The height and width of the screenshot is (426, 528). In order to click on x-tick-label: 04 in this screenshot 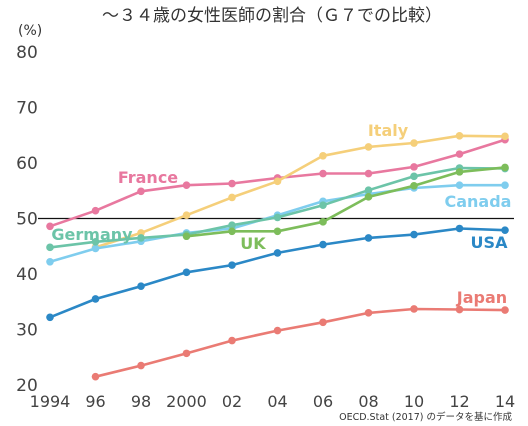, I will do `click(277, 401)`.